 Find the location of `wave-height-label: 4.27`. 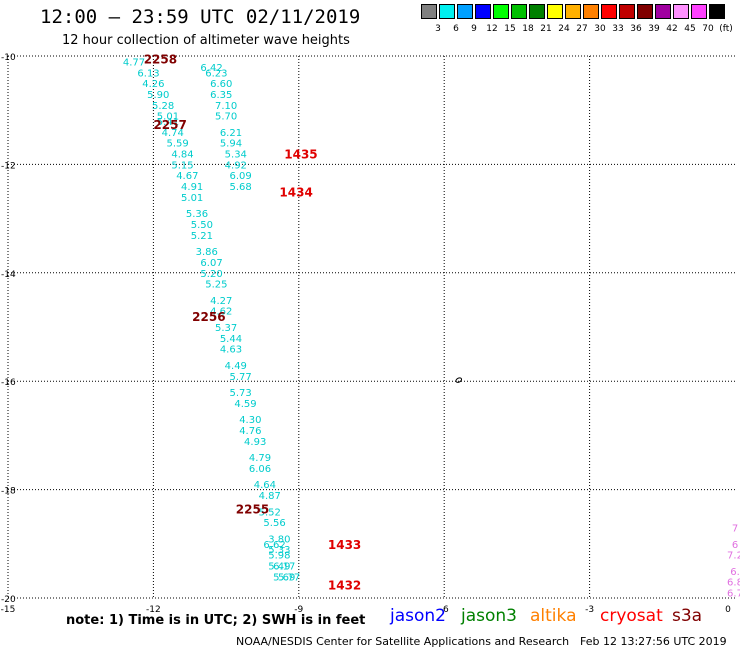

wave-height-label: 4.27 is located at coordinates (221, 301).